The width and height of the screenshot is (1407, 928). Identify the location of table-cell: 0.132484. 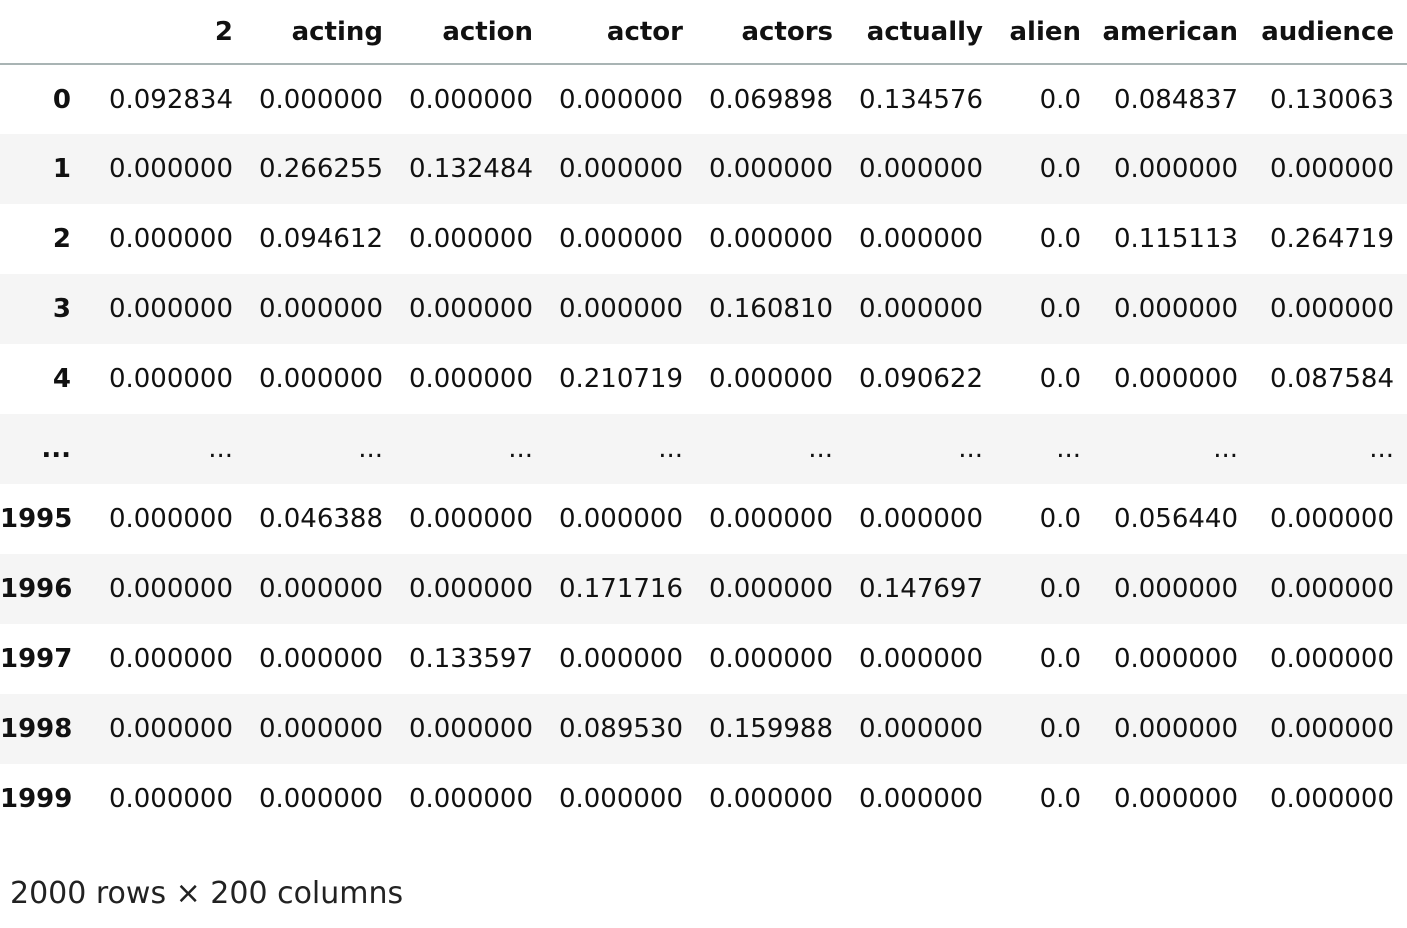
(470, 169).